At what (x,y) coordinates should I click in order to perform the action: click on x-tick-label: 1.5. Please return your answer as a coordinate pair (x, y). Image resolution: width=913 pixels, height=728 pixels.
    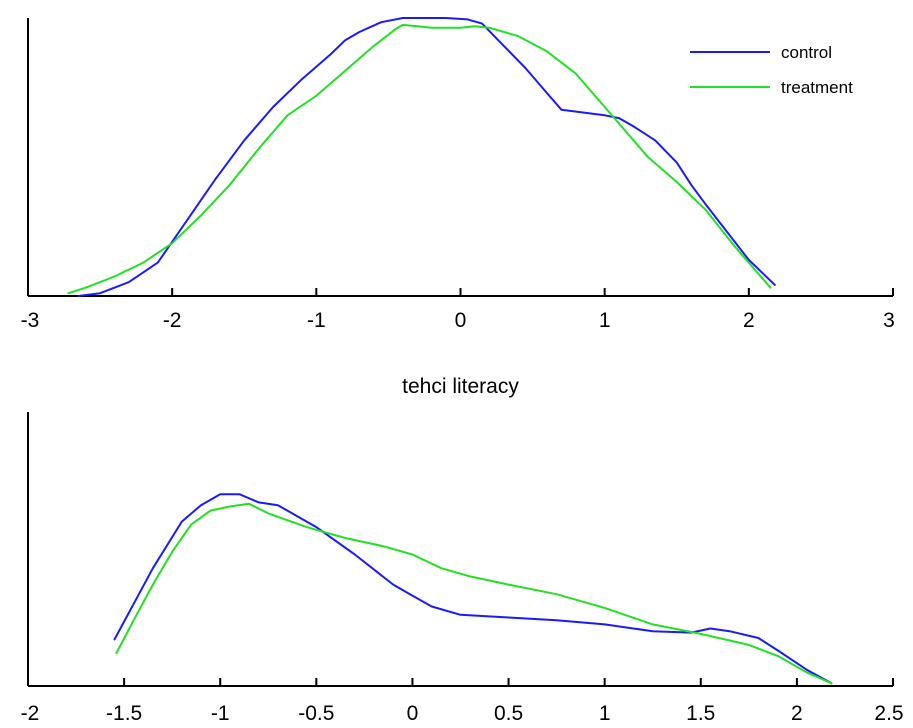
    Looking at the image, I should click on (700, 713).